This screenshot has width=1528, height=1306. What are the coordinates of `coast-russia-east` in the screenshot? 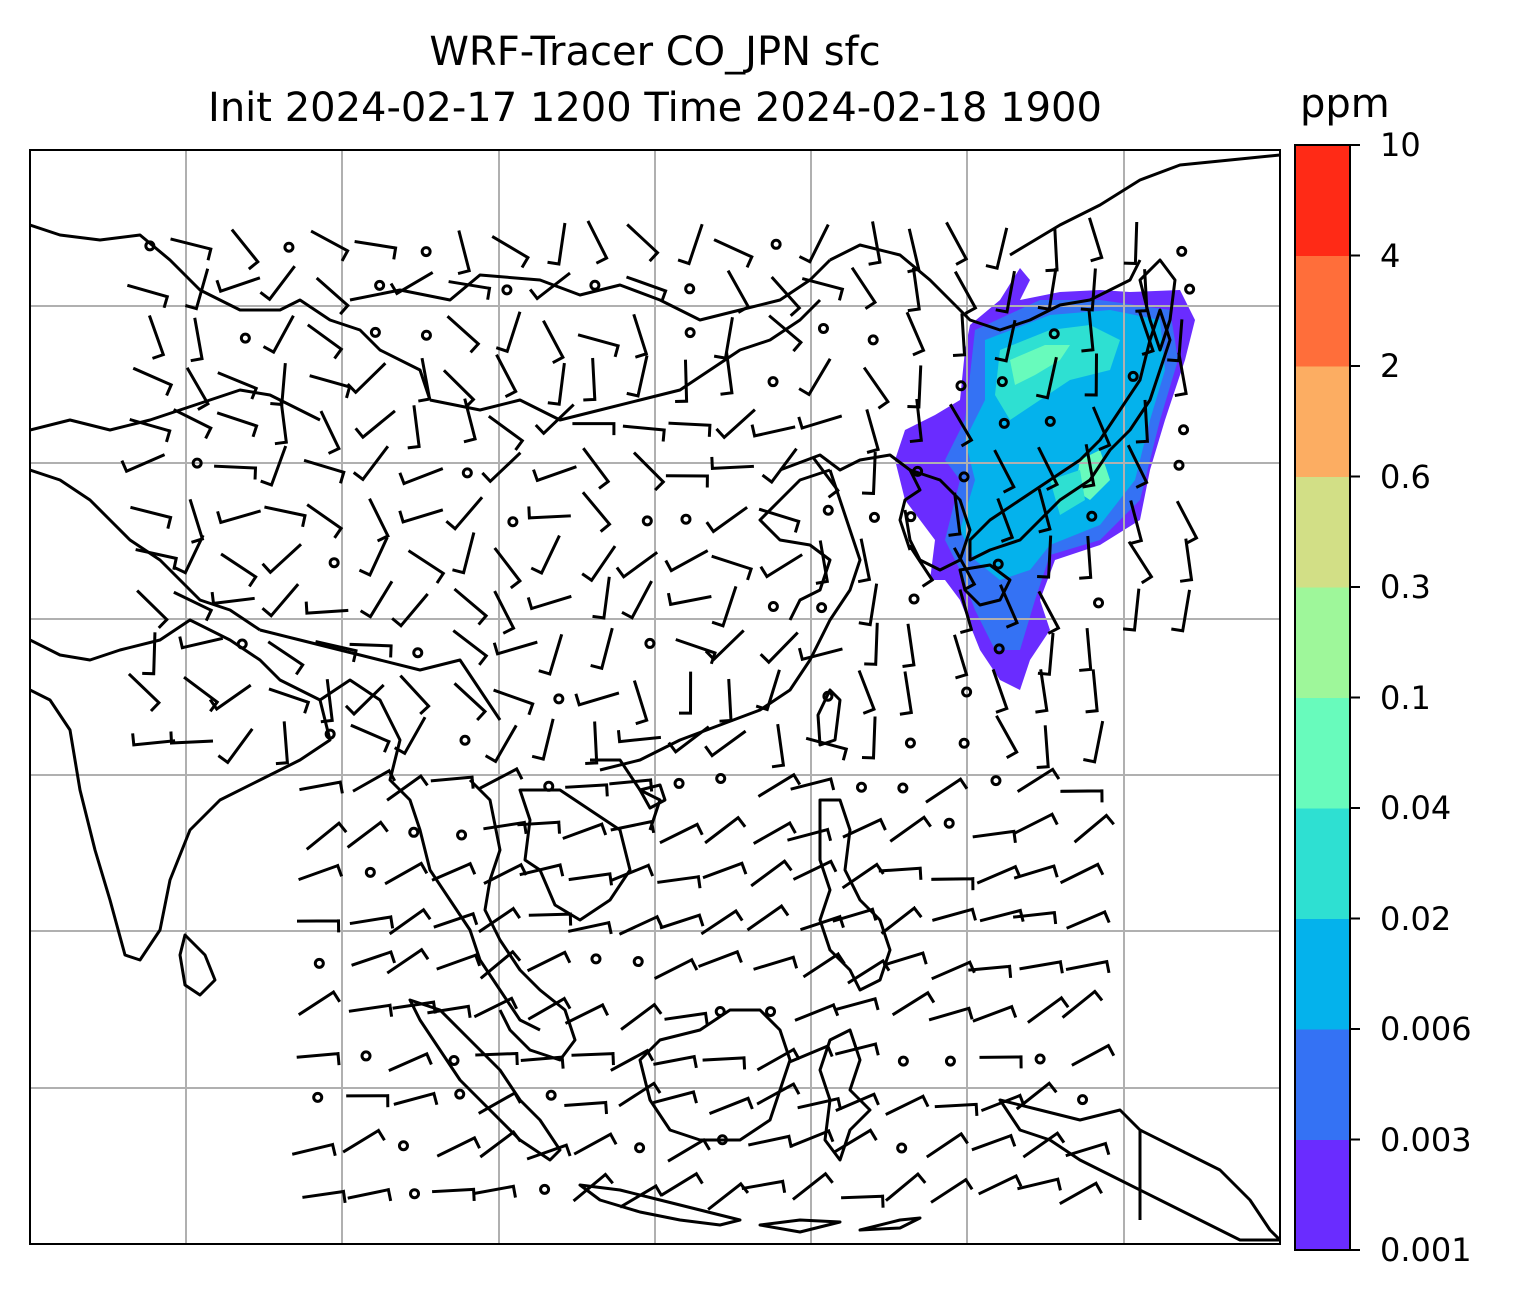 It's located at (985, 287).